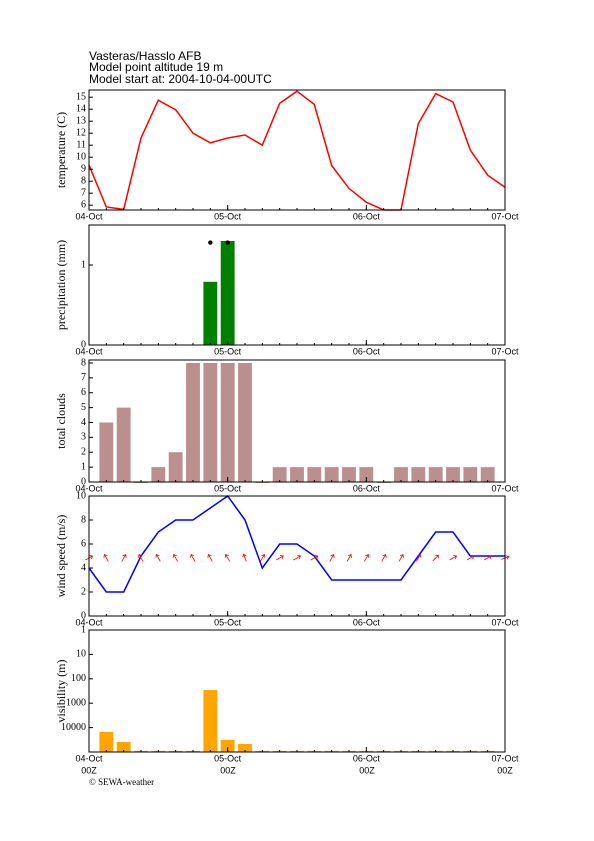 This screenshot has width=594, height=841. Describe the element at coordinates (76, 702) in the screenshot. I see `y-tick-label: 1000` at that location.